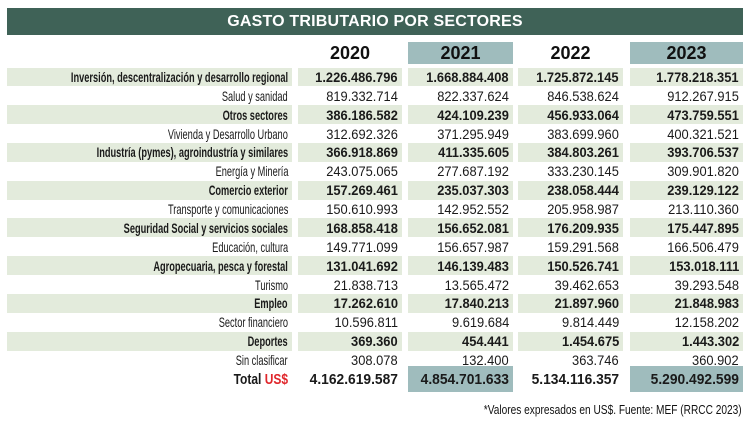 The image size is (750, 425). I want to click on cell-value: 17.262.610, so click(365, 303).